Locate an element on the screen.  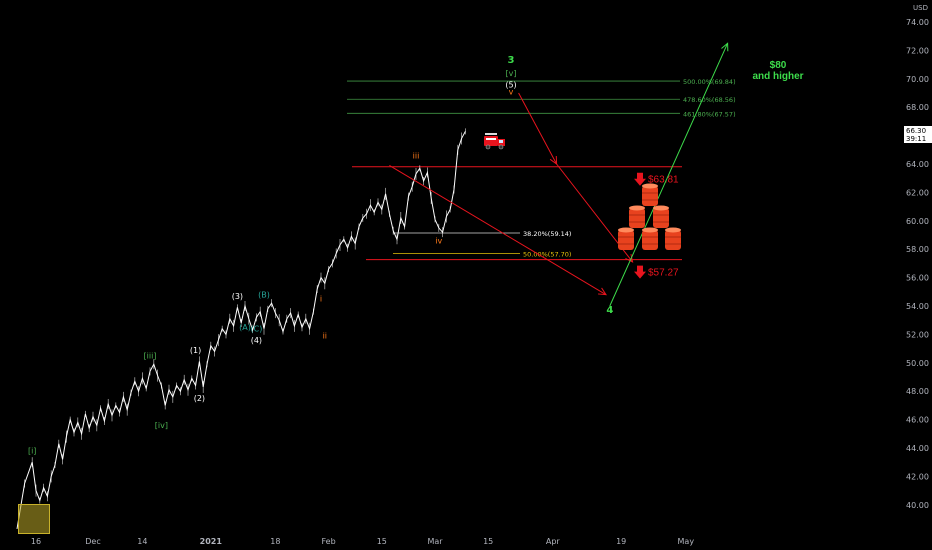
x-tick-label: Apr is located at coordinates (553, 541).